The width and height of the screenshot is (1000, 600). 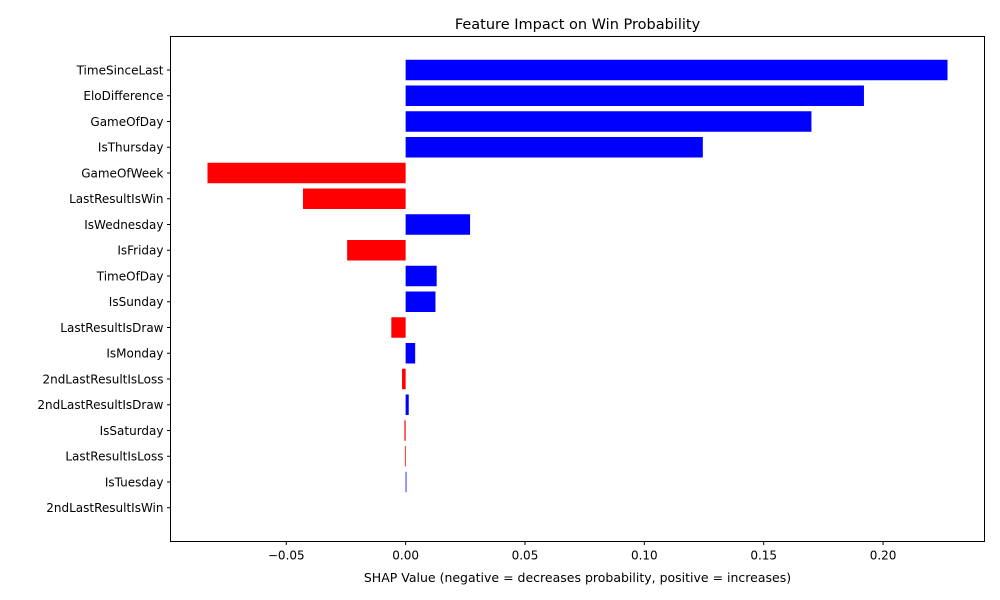 What do you see at coordinates (582, 552) in the screenshot?
I see `x-axis-ticks: −0.05 0.00 0.05 0.10 0.15 0.20` at bounding box center [582, 552].